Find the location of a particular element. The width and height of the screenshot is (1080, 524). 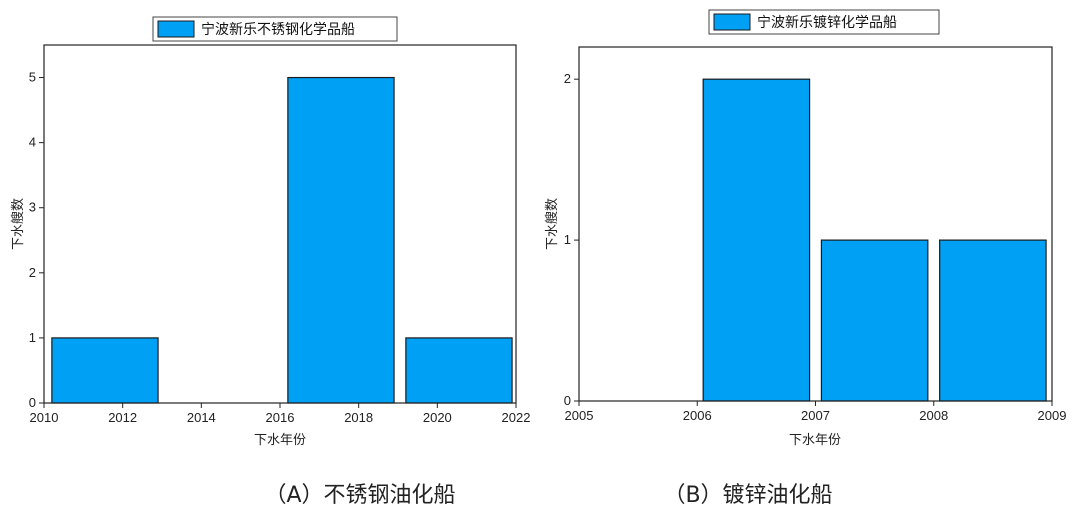

y-tick-label: 5 is located at coordinates (32, 77).